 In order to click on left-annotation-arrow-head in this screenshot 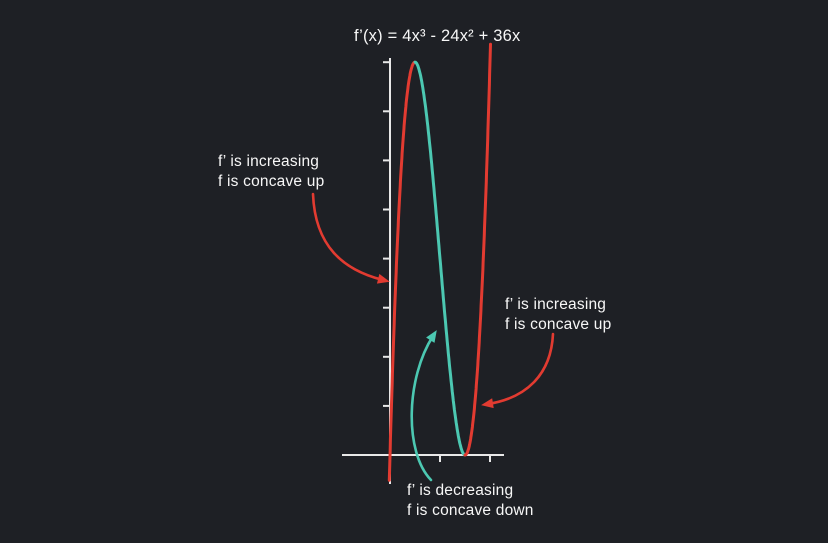, I will do `click(383, 278)`.